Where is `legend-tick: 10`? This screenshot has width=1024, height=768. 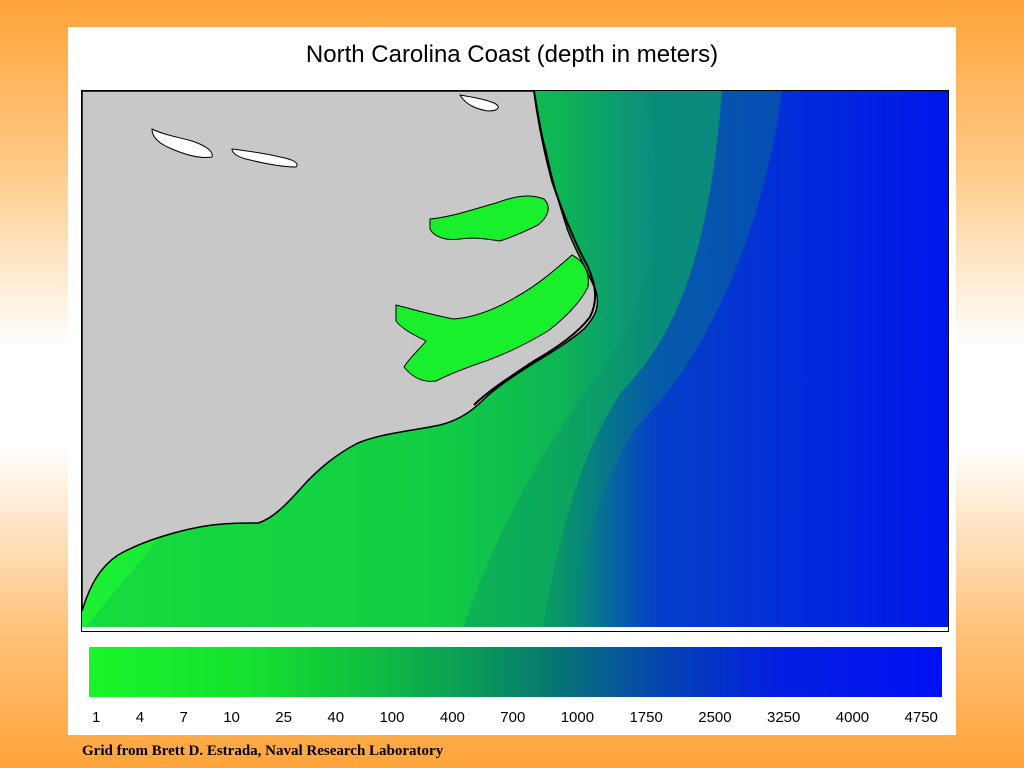
legend-tick: 10 is located at coordinates (231, 717).